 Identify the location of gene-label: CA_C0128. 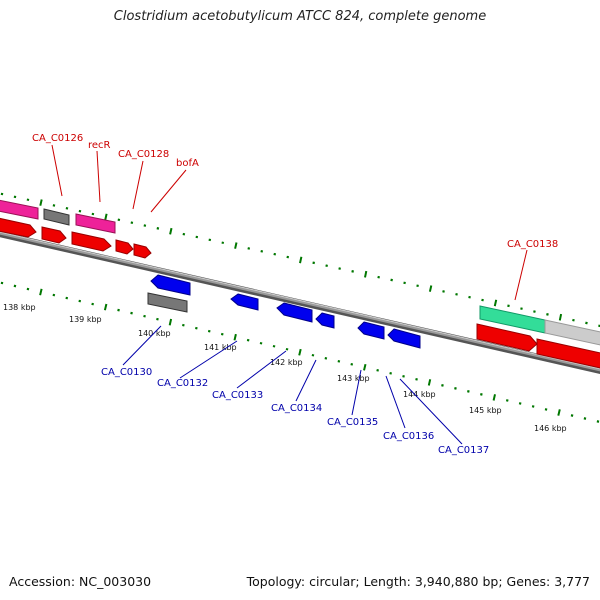
(143, 154).